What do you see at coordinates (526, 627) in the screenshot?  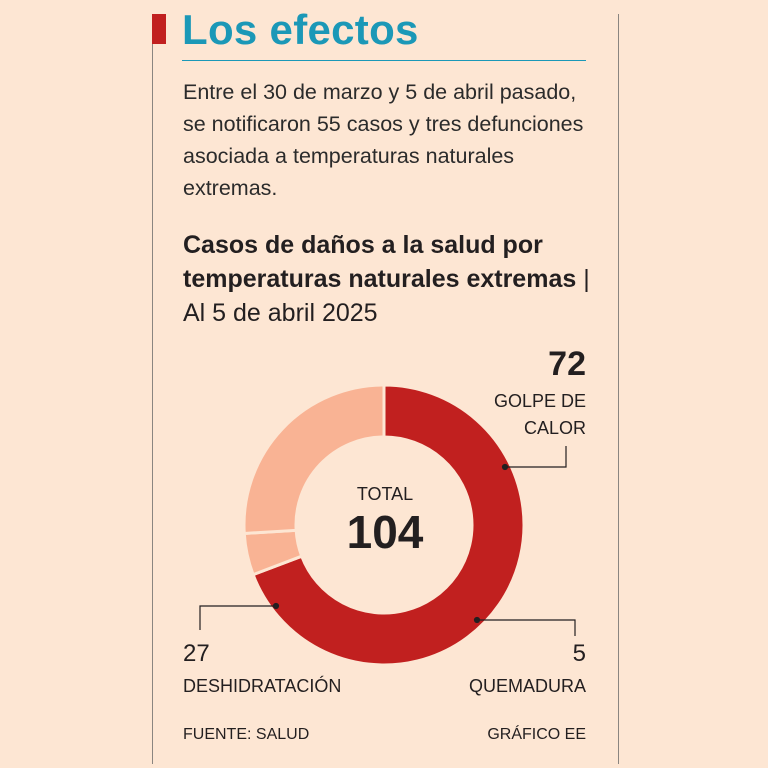 I see `leader-line-quem` at bounding box center [526, 627].